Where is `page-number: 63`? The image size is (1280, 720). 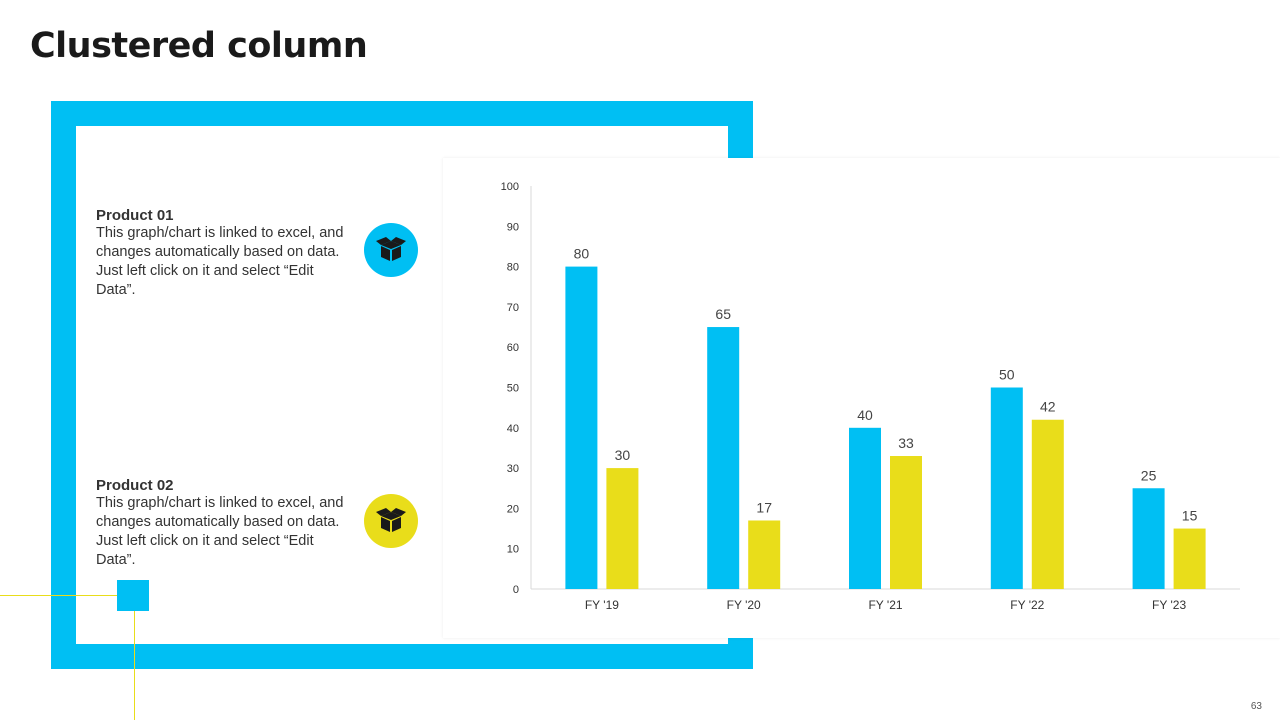 page-number: 63 is located at coordinates (1256, 706).